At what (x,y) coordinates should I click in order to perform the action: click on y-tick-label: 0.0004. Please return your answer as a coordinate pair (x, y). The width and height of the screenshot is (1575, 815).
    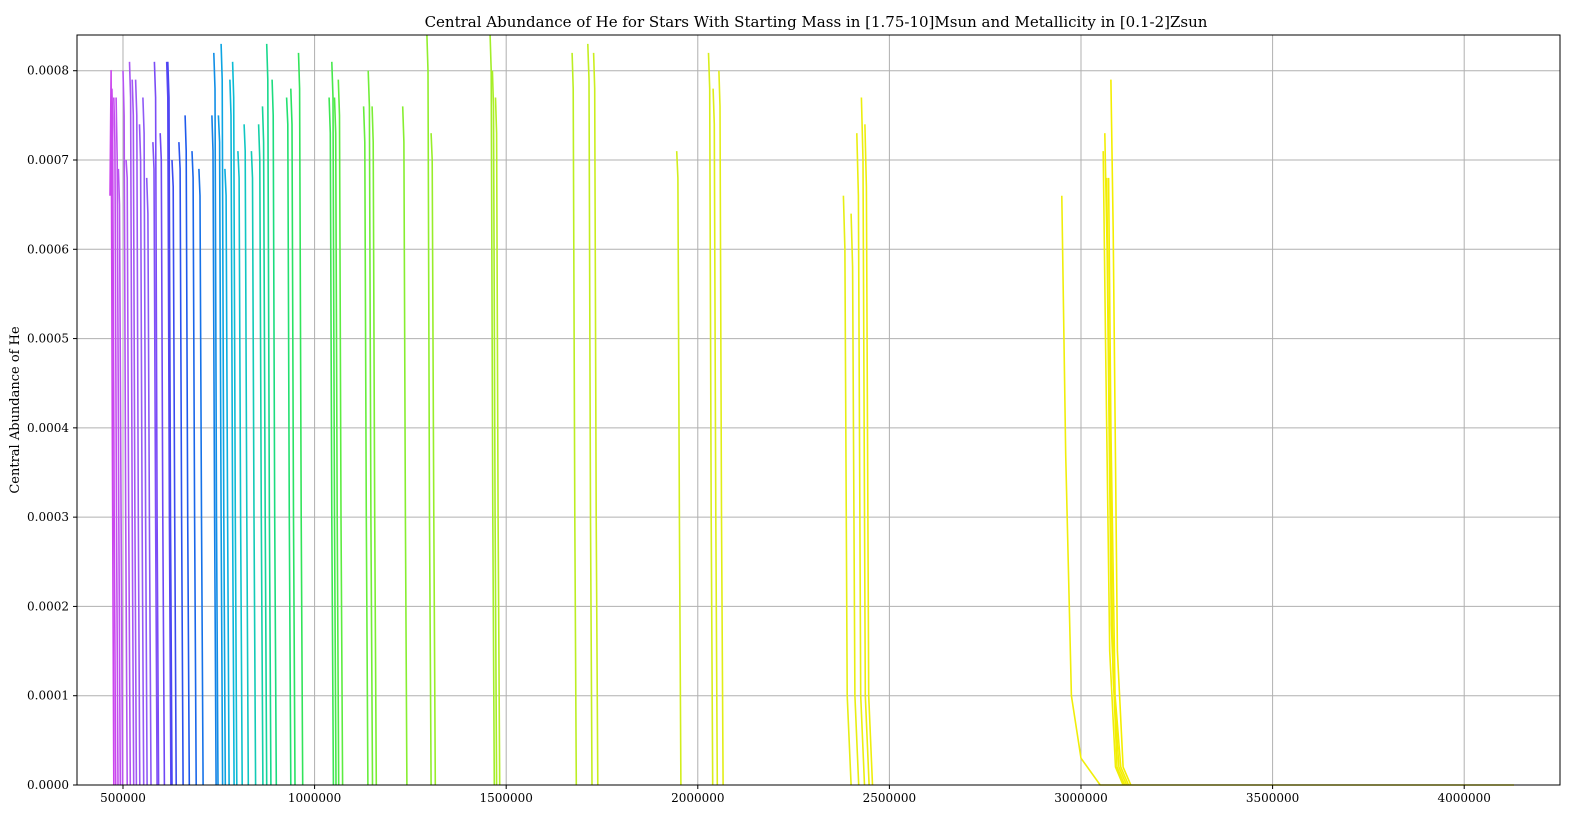
    Looking at the image, I should click on (48, 428).